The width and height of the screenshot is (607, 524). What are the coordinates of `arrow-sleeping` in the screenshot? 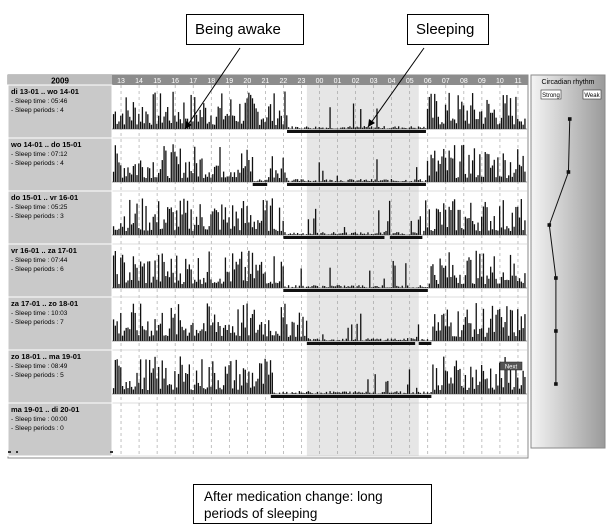 It's located at (396, 87).